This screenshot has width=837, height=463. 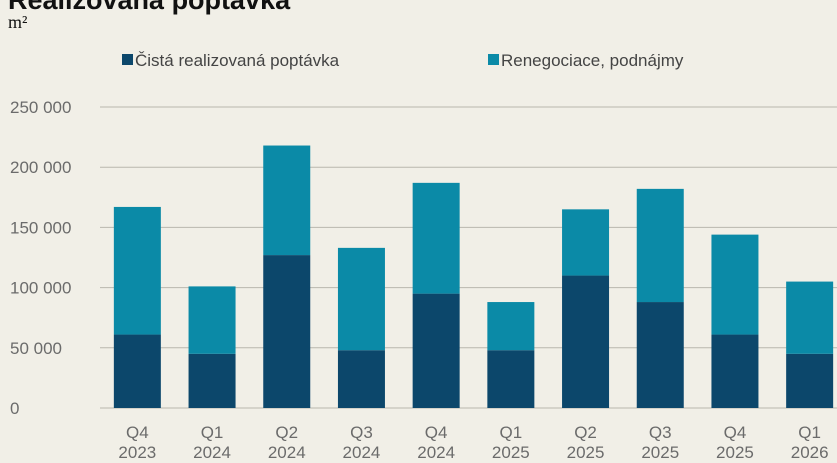 What do you see at coordinates (137, 452) in the screenshot?
I see `x-tick-label: 2023` at bounding box center [137, 452].